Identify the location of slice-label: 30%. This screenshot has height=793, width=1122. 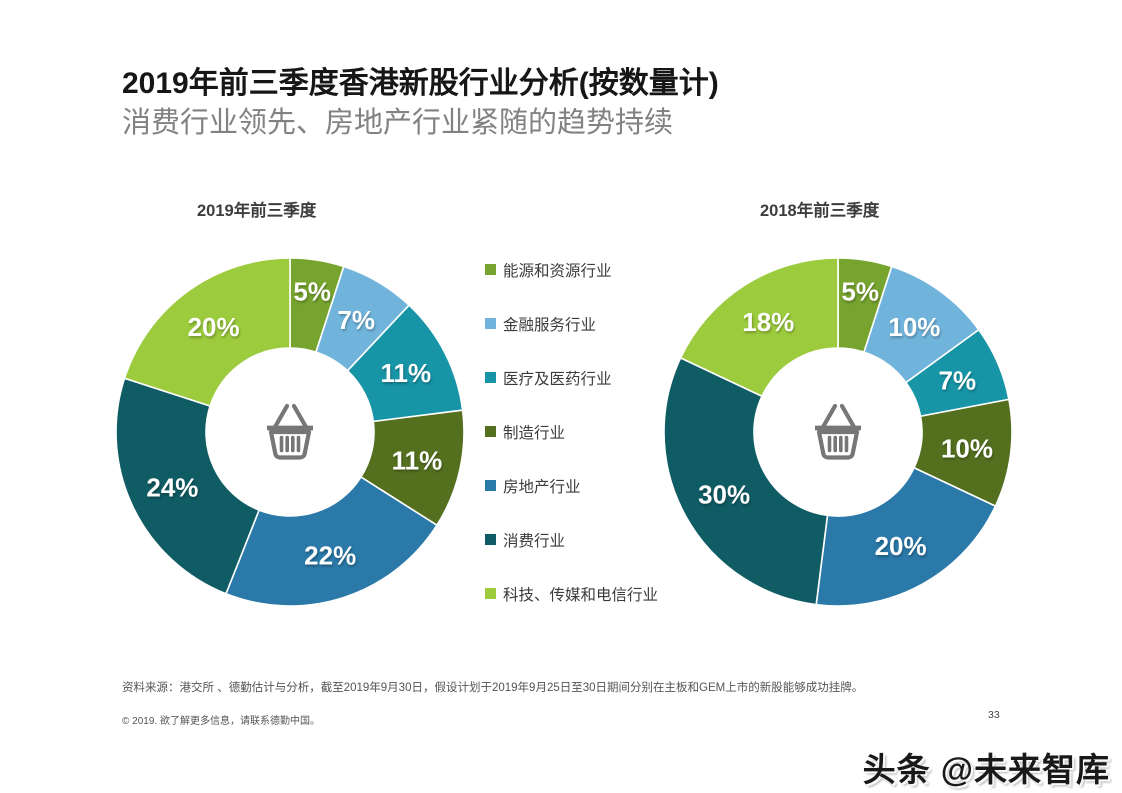
(724, 495).